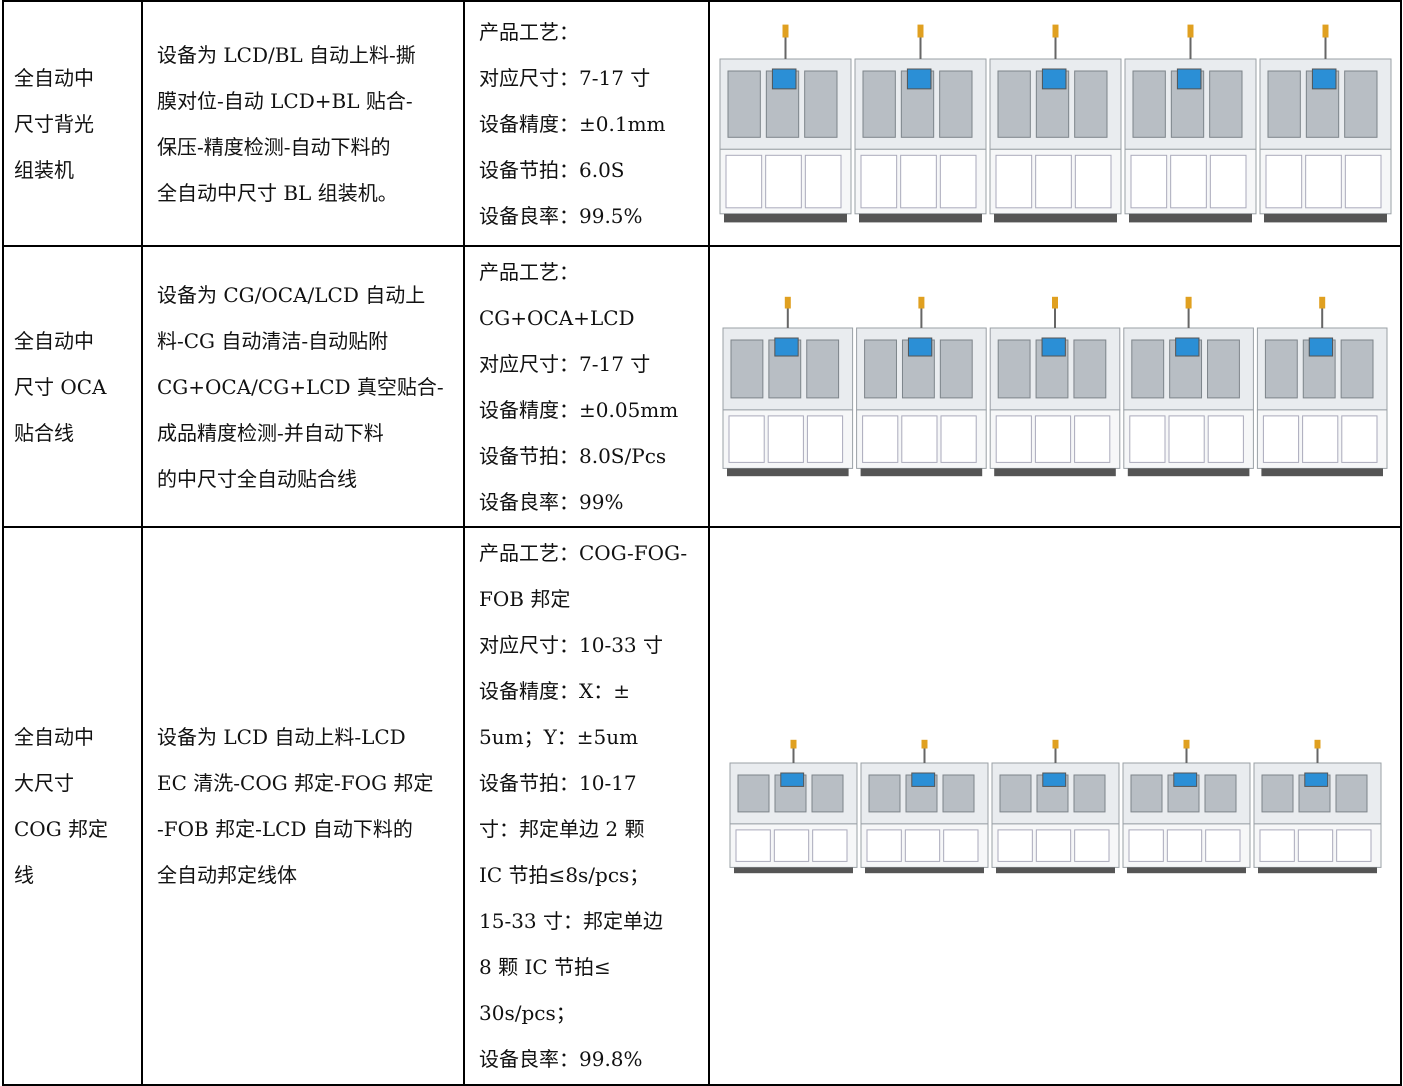 The width and height of the screenshot is (1403, 1086). What do you see at coordinates (572, 123) in the screenshot?
I see `cell-text: 设备精度：±0.1mm` at bounding box center [572, 123].